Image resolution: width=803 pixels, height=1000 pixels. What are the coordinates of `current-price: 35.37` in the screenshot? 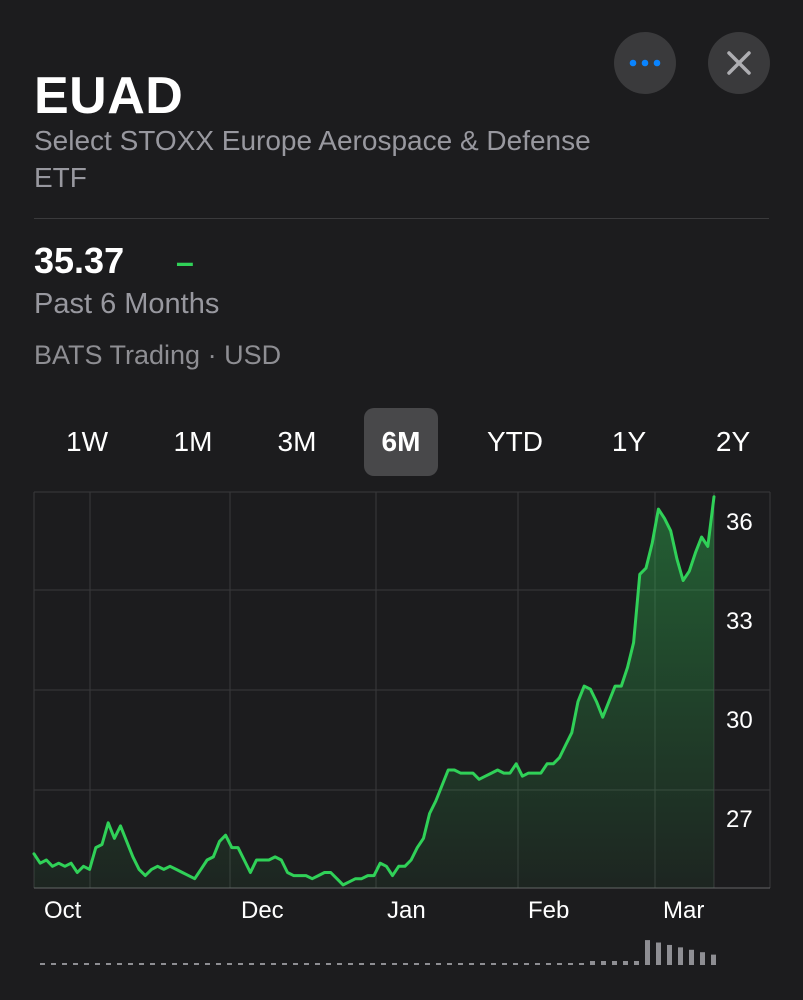 It's located at (79, 260).